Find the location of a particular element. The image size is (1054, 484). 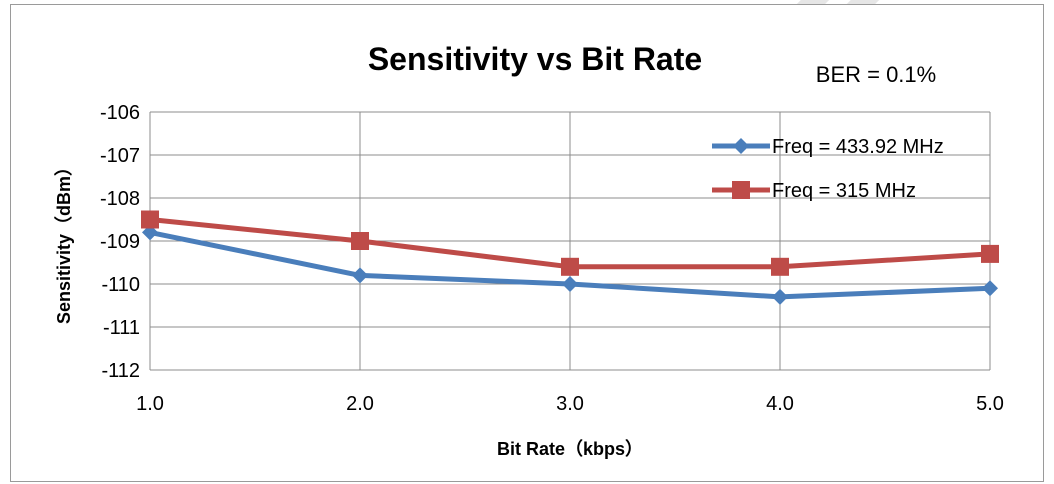

y-tick-label: -110 is located at coordinates (120, 285).